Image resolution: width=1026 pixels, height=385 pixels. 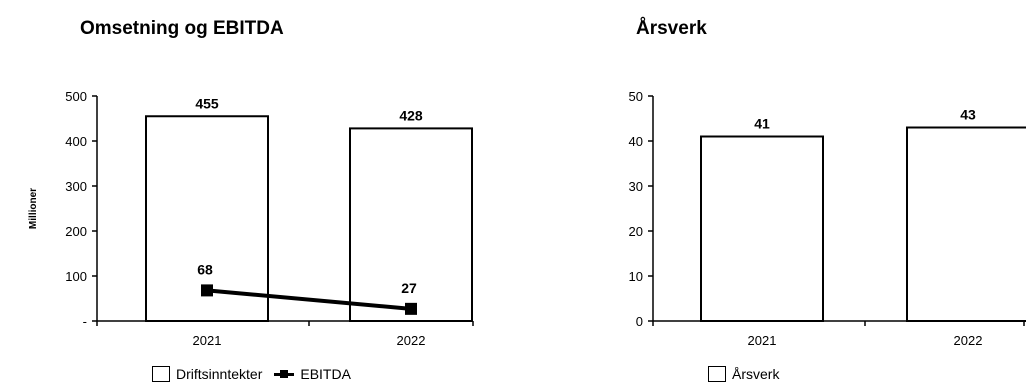 What do you see at coordinates (636, 186) in the screenshot?
I see `y-tick-label: 30` at bounding box center [636, 186].